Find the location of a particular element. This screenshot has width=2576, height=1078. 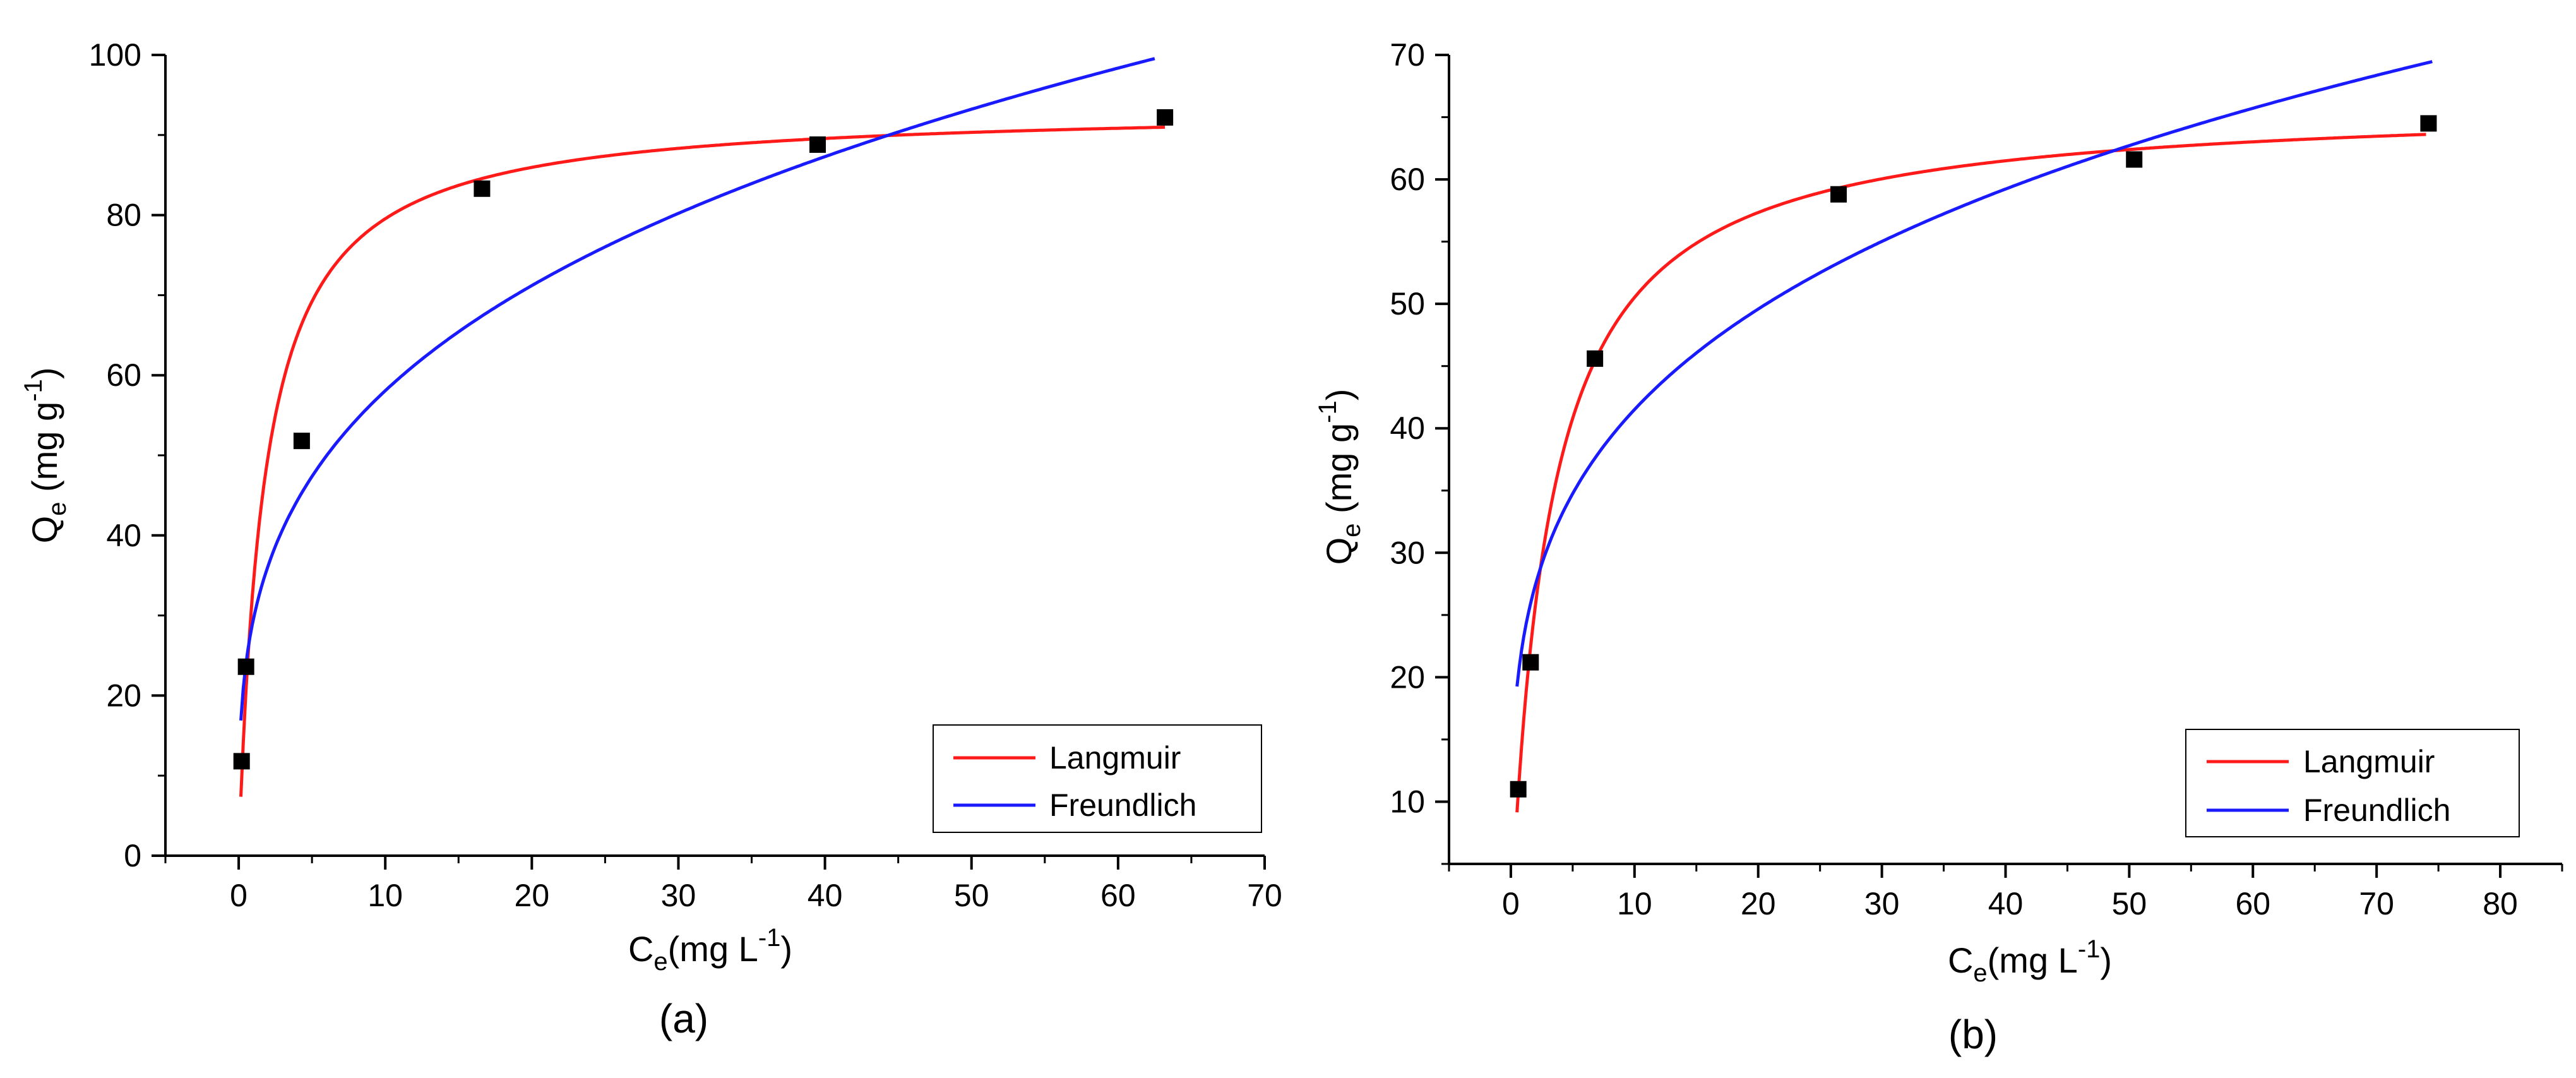

chart-a-x-tick-label: 30 is located at coordinates (678, 895).